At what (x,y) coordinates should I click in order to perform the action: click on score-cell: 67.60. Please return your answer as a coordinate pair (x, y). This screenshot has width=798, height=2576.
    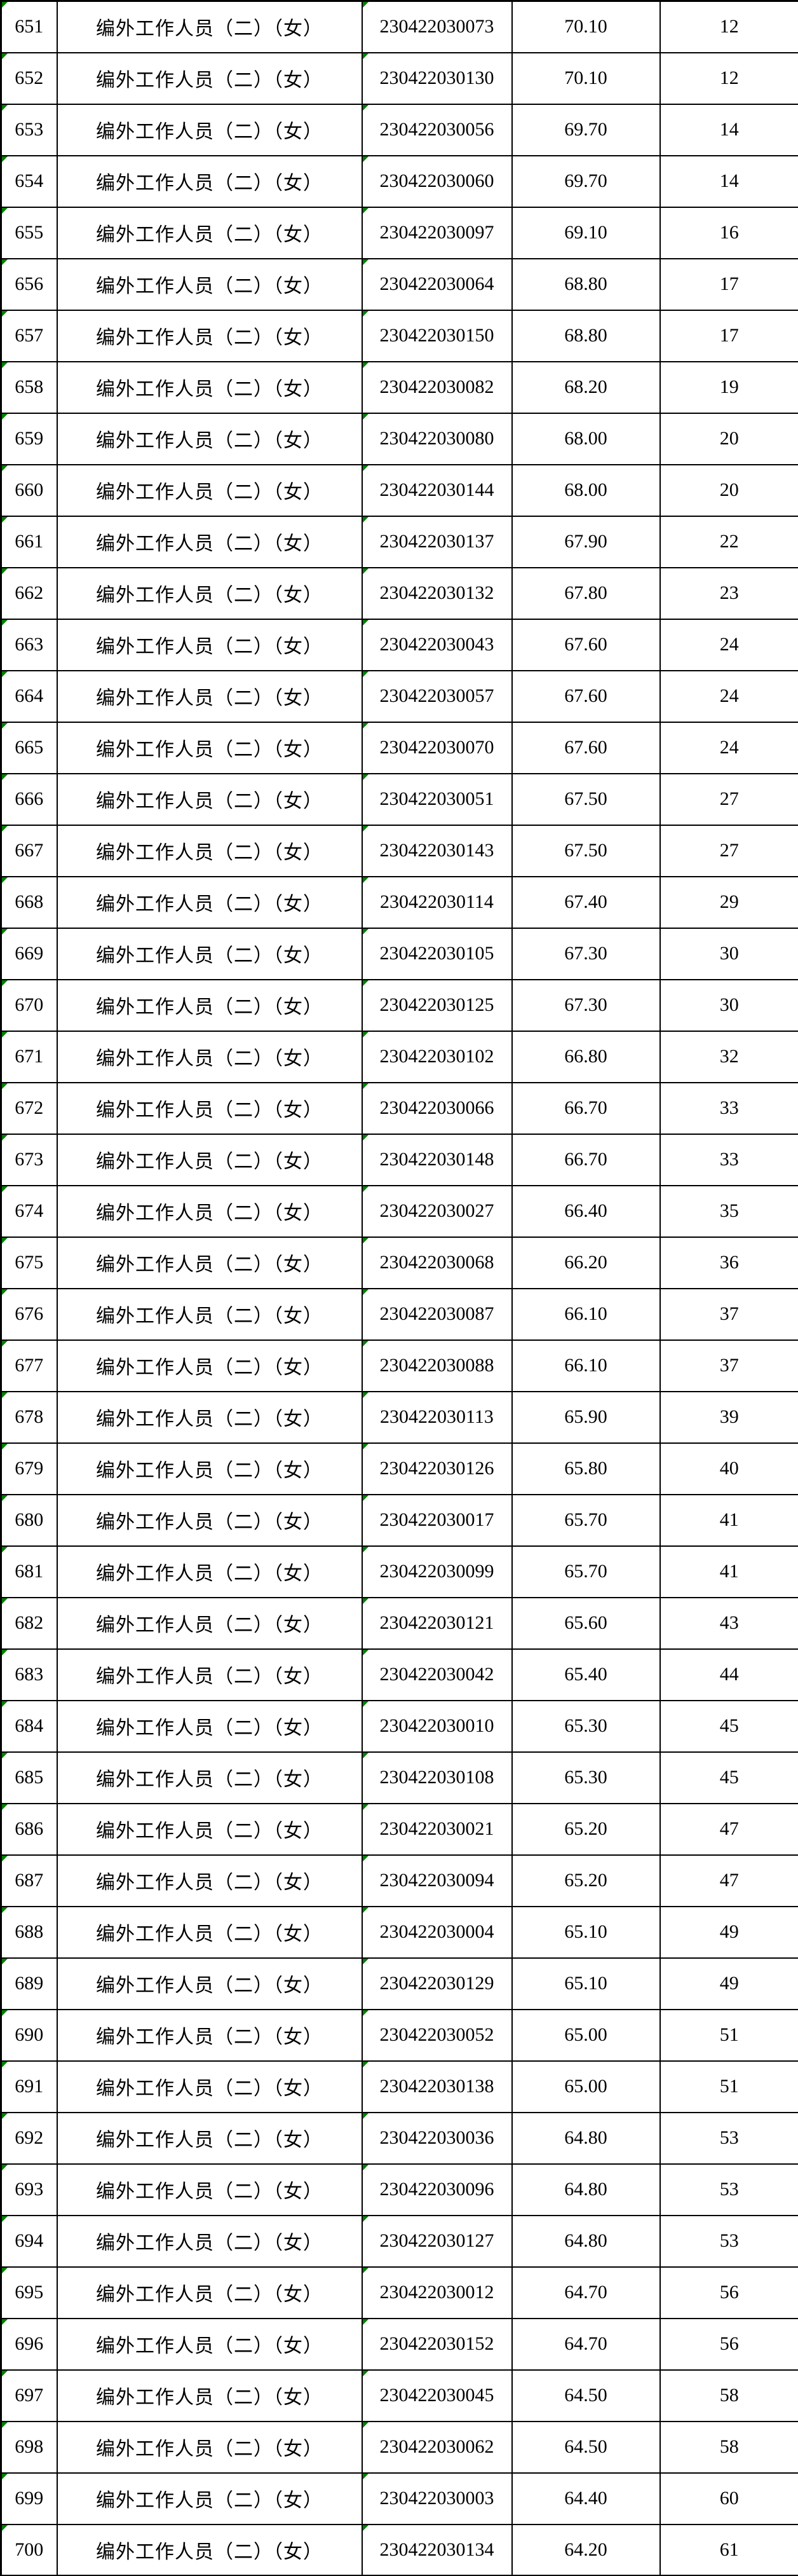
    Looking at the image, I should click on (586, 747).